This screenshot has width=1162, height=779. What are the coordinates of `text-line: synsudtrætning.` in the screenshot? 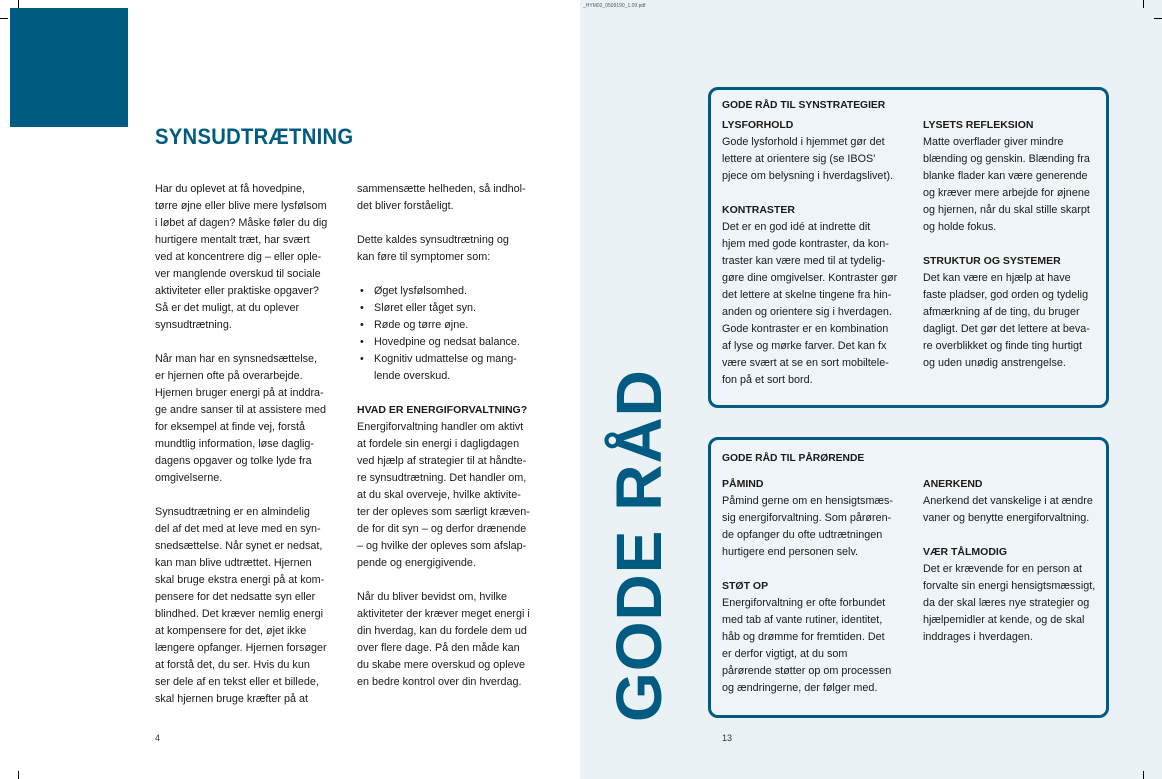 It's located at (193, 325).